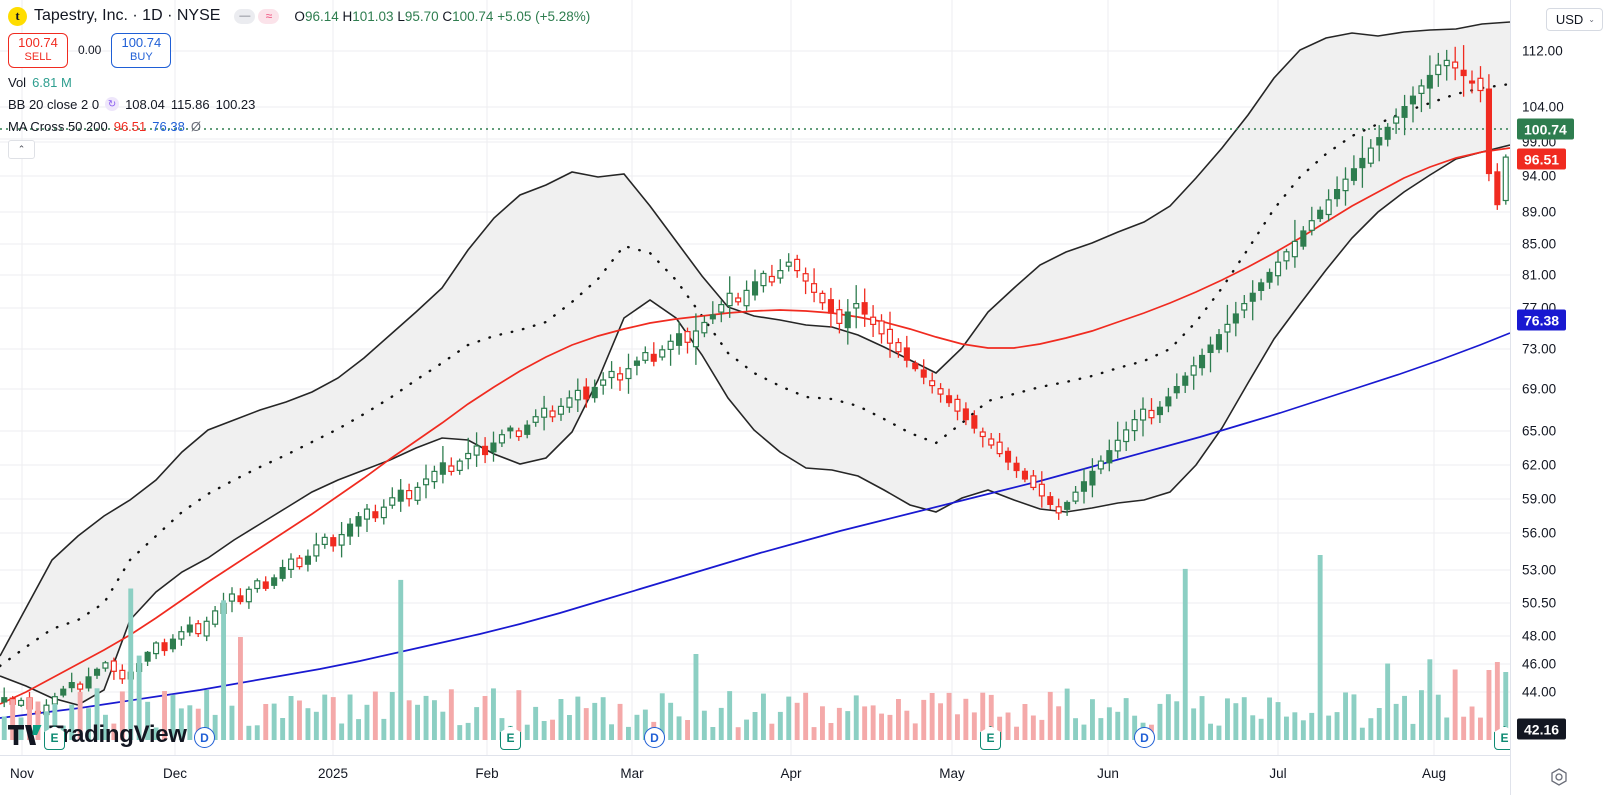 The image size is (1611, 795). What do you see at coordinates (269, 16) in the screenshot?
I see `adjustment-badge-icon: ≈` at bounding box center [269, 16].